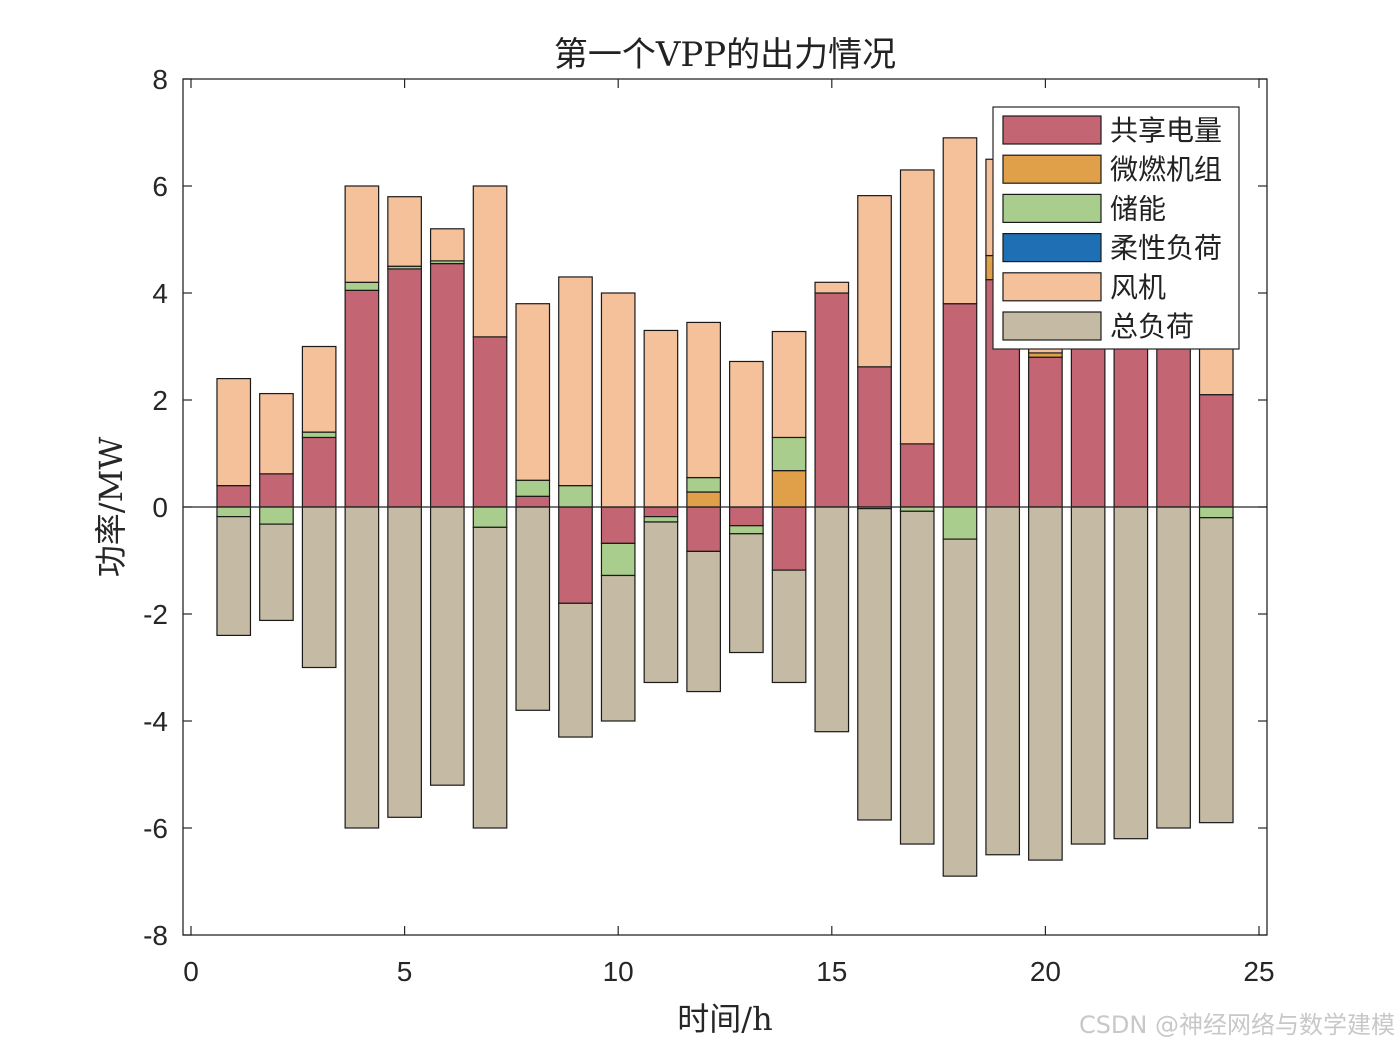  I want to click on bar-segment-s0-h20, so click(1045, 432).